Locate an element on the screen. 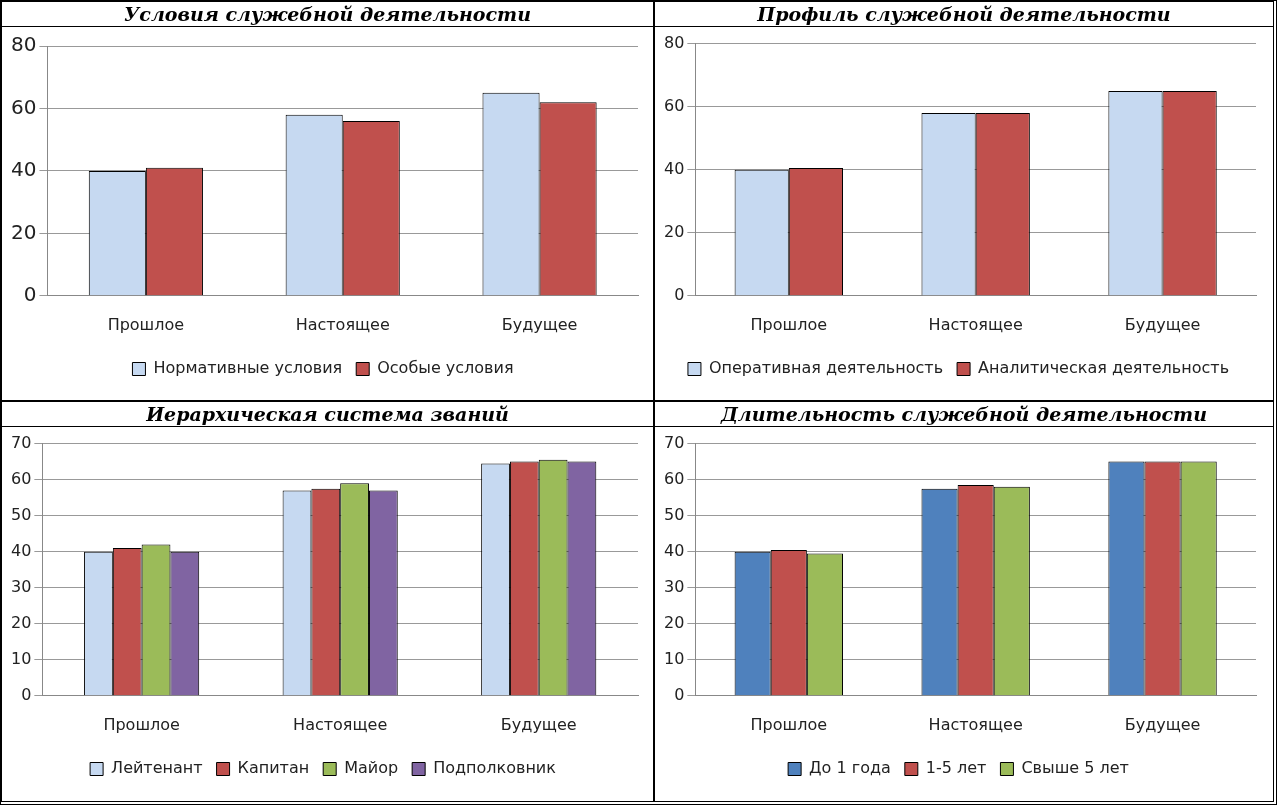 The image size is (1277, 805). legend-label: Лейтенант is located at coordinates (157, 768).